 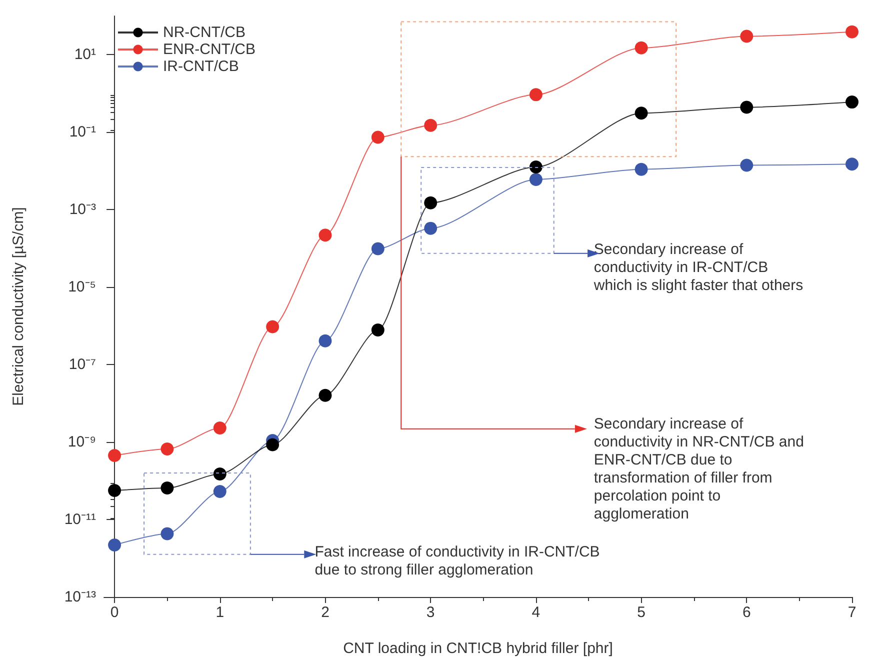 What do you see at coordinates (82, 287) in the screenshot?
I see `y-tick-label: 10⁻⁵` at bounding box center [82, 287].